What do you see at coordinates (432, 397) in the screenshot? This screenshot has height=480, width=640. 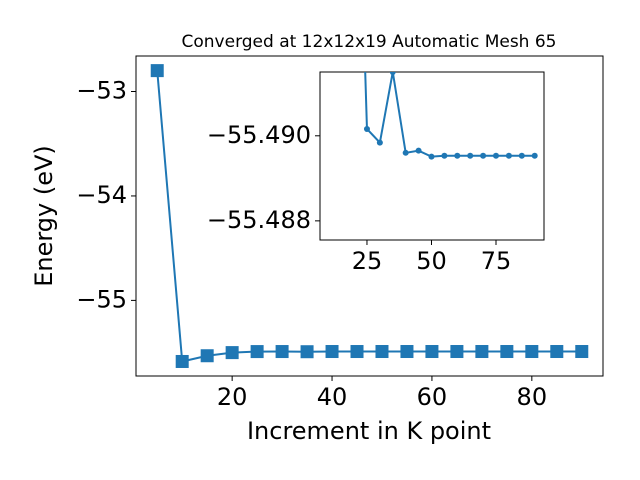 I see `x-tick-label: 60` at bounding box center [432, 397].